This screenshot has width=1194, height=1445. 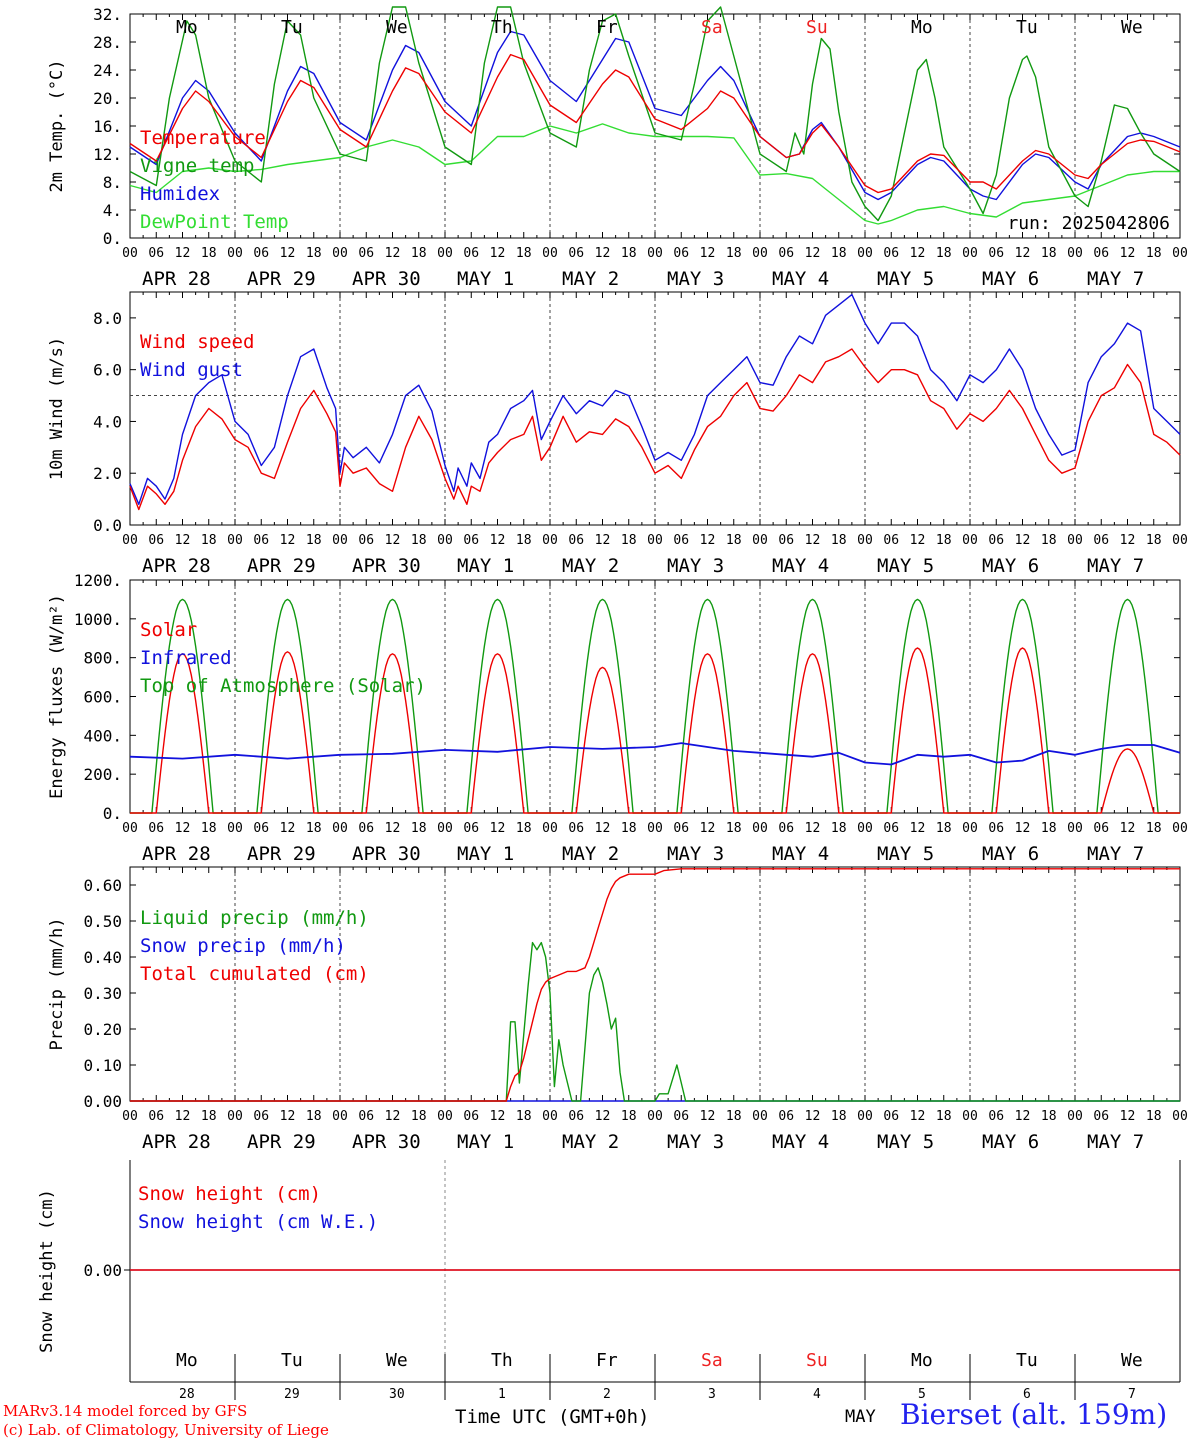 What do you see at coordinates (712, 1394) in the screenshot?
I see `day-number: 3` at bounding box center [712, 1394].